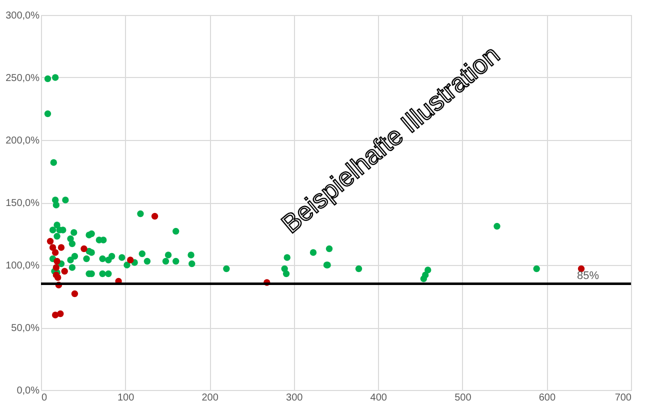  I want to click on y-tick-label: 250,0%, so click(23, 78).